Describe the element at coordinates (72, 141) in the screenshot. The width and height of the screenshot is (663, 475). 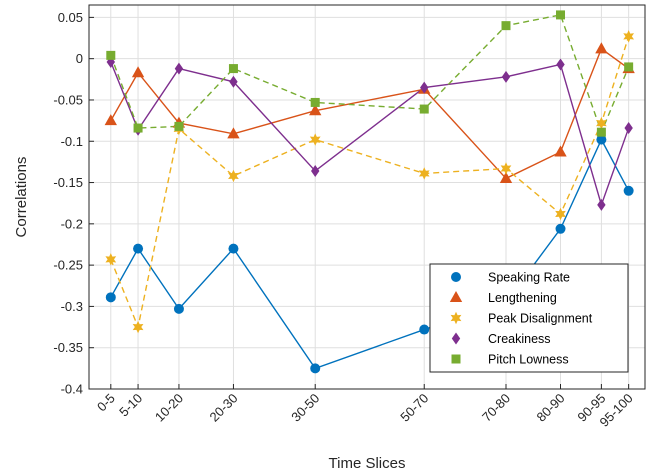
I see `y-tick-label: -0.1` at that location.